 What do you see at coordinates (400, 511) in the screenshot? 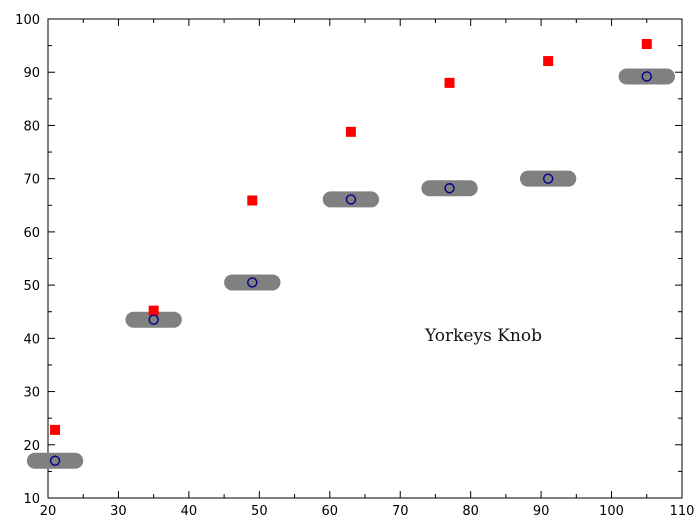
I see `x-tick-label: 70` at bounding box center [400, 511].